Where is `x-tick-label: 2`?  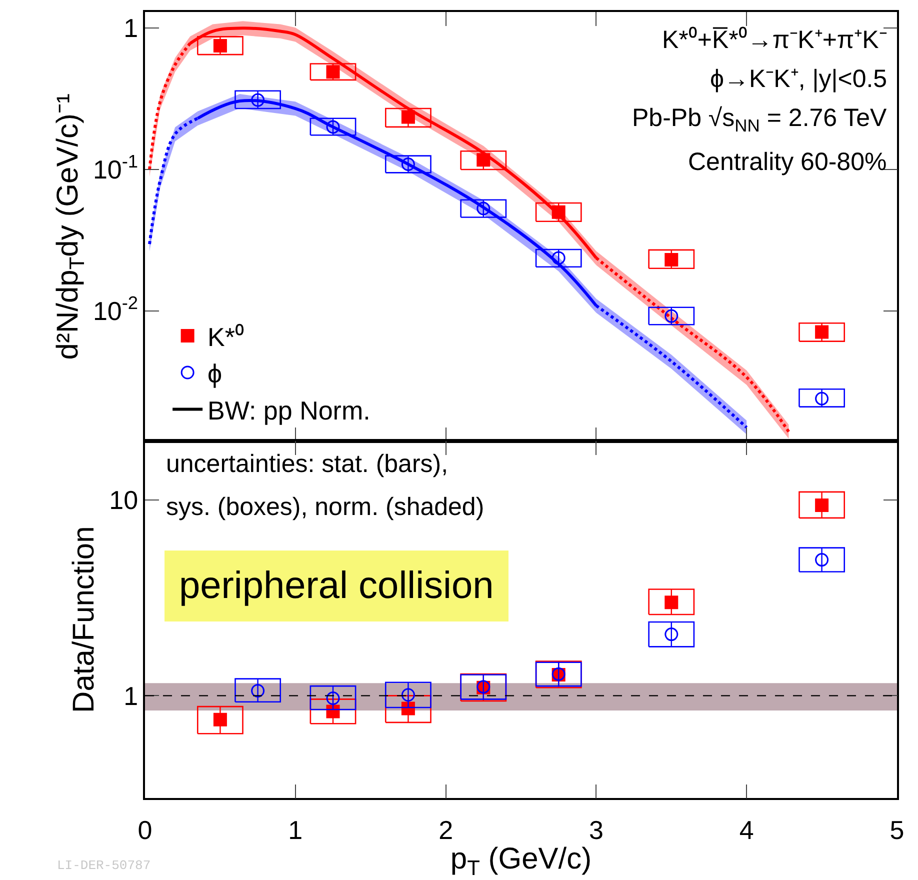 x-tick-label: 2 is located at coordinates (446, 829).